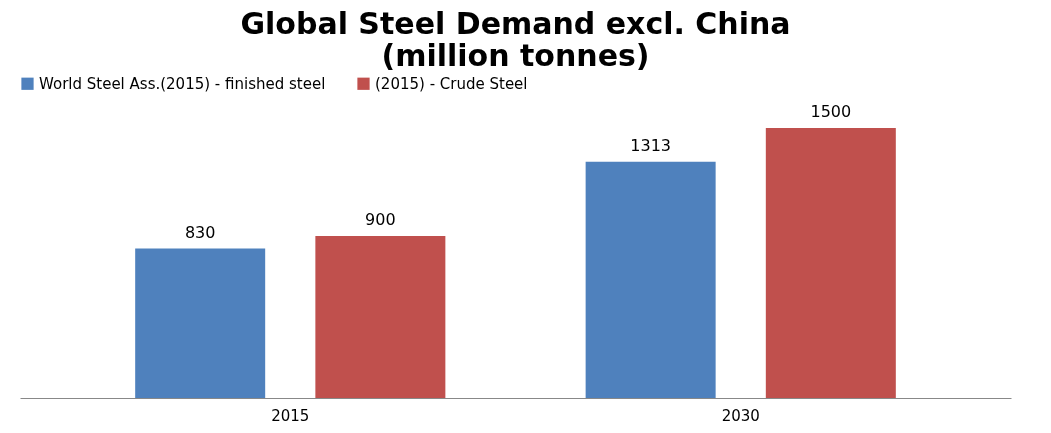 The width and height of the screenshot is (1051, 433). Describe the element at coordinates (200, 232) in the screenshot. I see `data-label: 830` at that location.